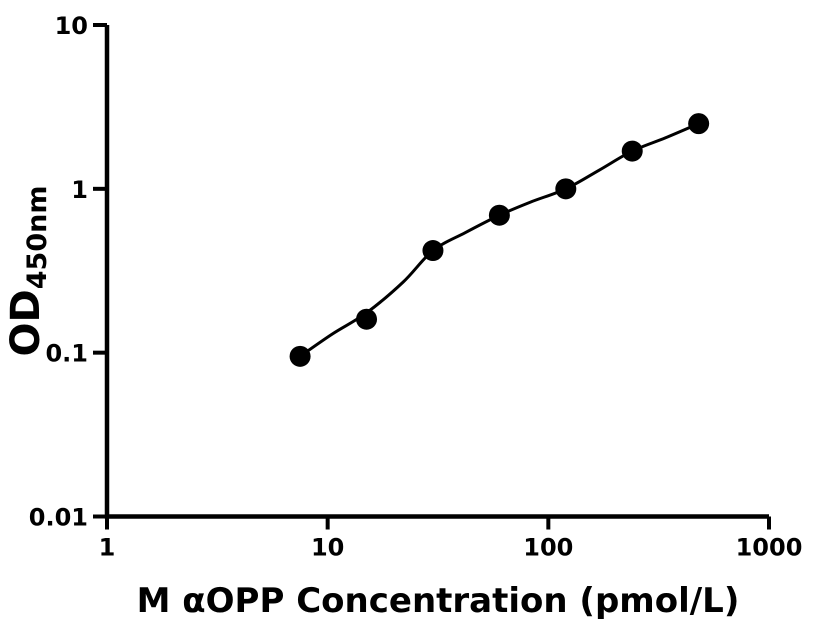  What do you see at coordinates (58, 518) in the screenshot?
I see `y-tick-label: 0.01` at bounding box center [58, 518].